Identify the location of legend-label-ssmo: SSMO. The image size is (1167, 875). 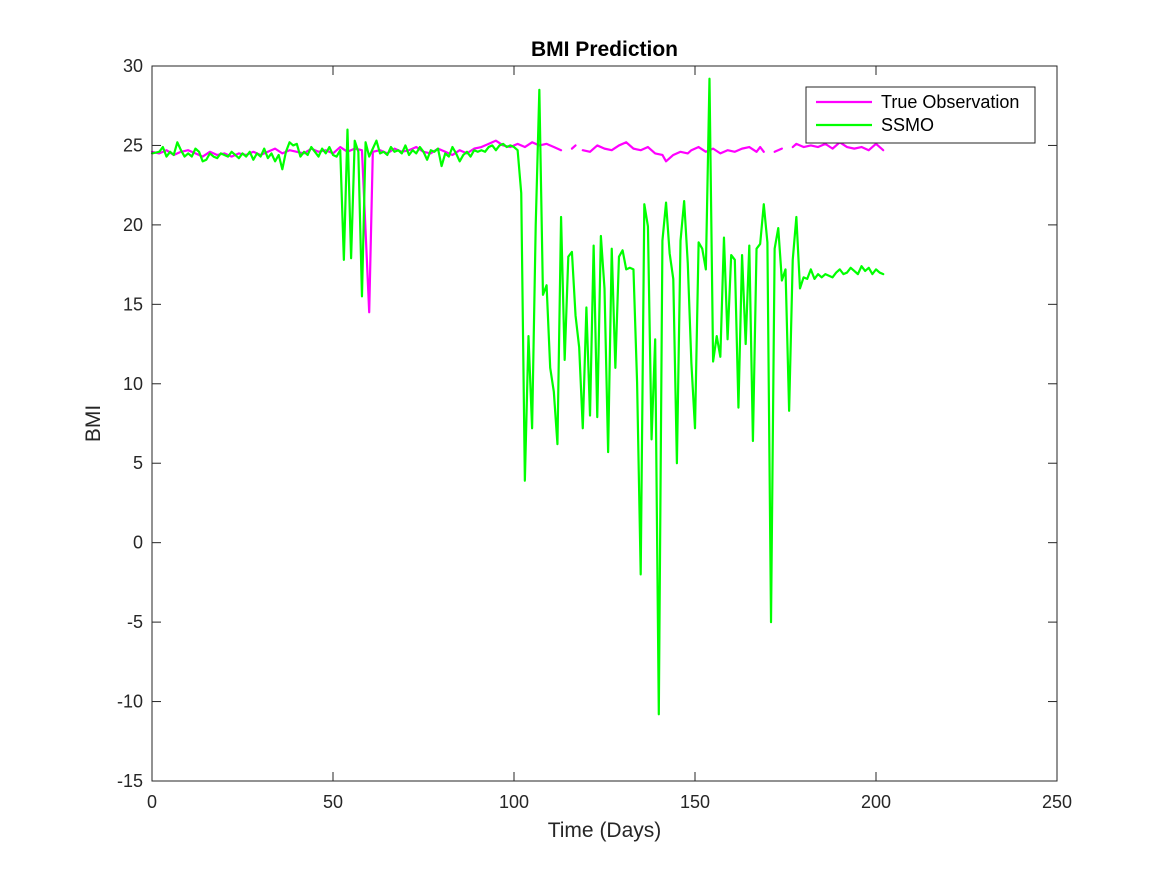
(907, 125).